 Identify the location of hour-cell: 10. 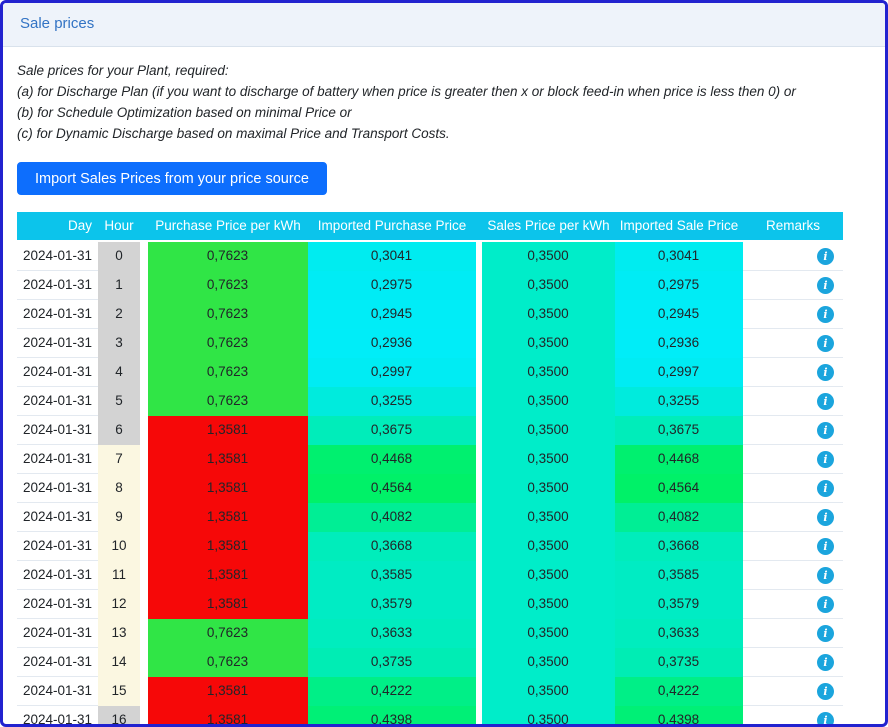
(119, 546).